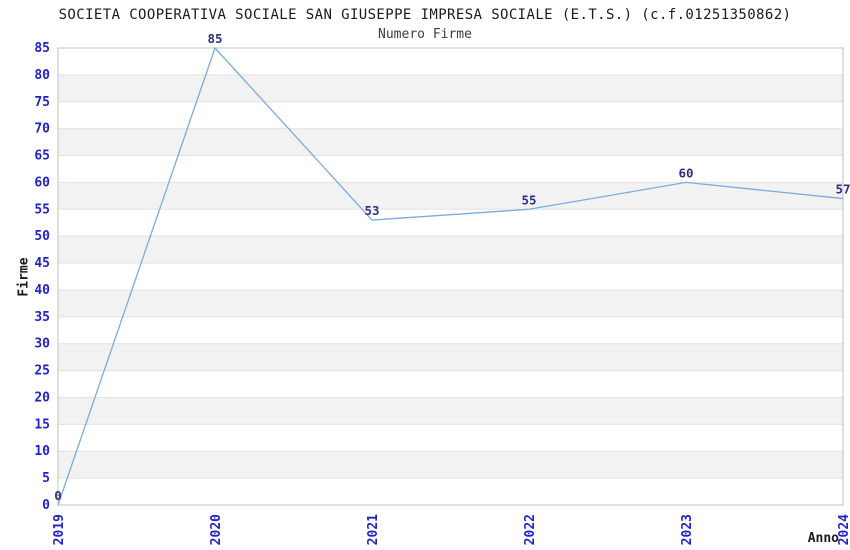 This screenshot has height=550, width=850. I want to click on x-tick-label: 2019, so click(59, 529).